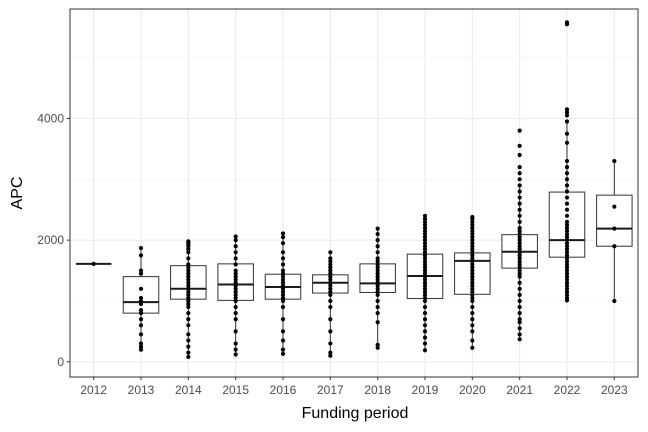 The image size is (648, 432). Describe the element at coordinates (377, 390) in the screenshot. I see `x-tick-label: 2018` at that location.